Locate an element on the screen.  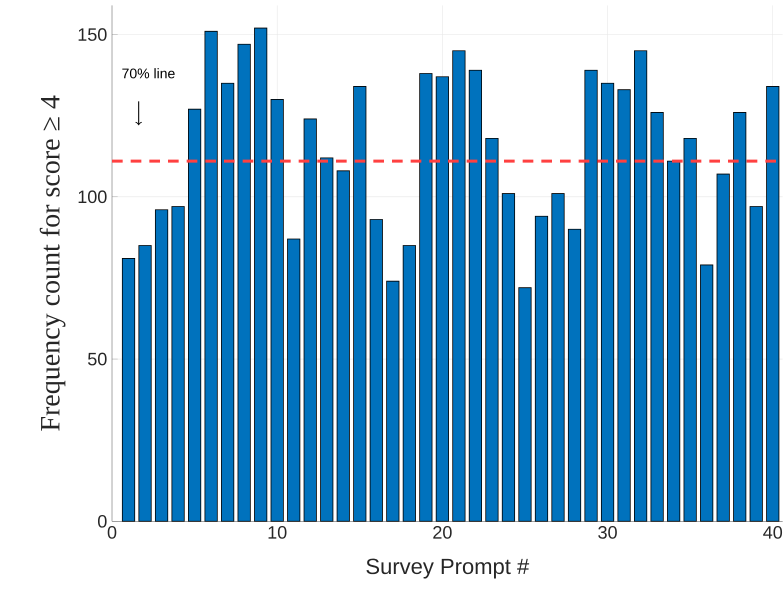
x-tick-label: 10 is located at coordinates (277, 532).